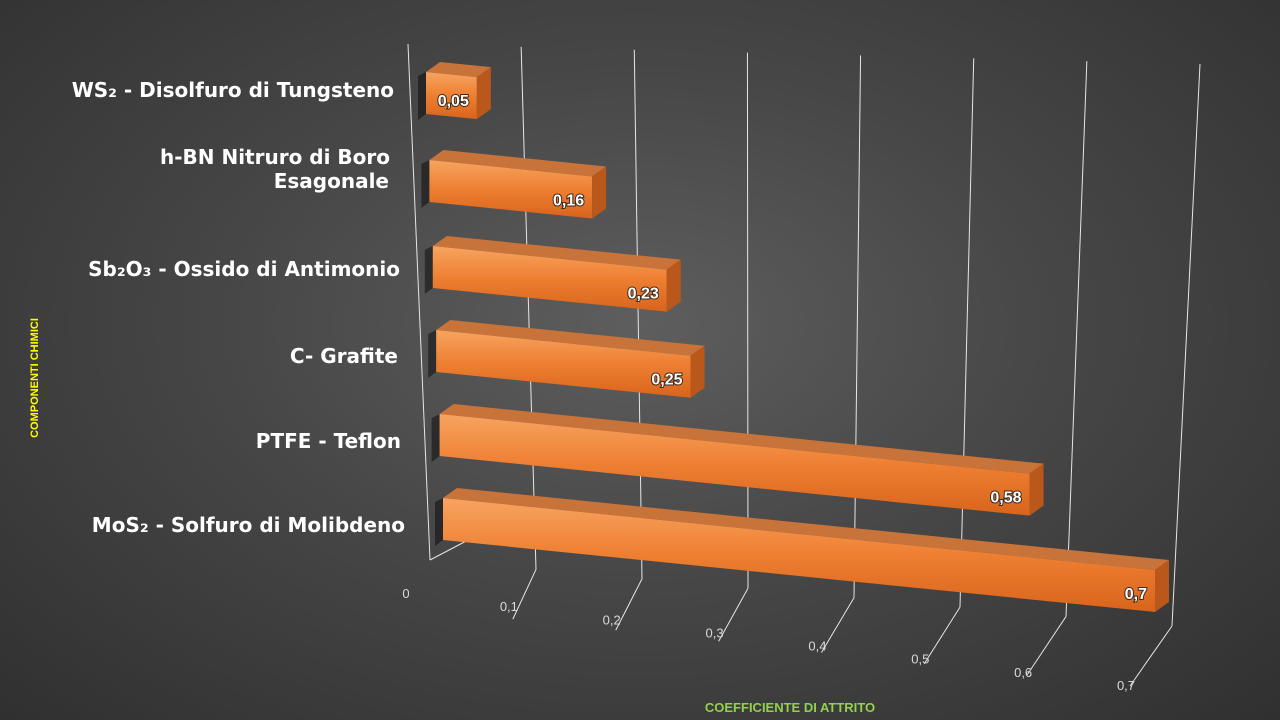 The height and width of the screenshot is (720, 1280). Describe the element at coordinates (612, 619) in the screenshot. I see `x-tick-label: 0,2` at that location.